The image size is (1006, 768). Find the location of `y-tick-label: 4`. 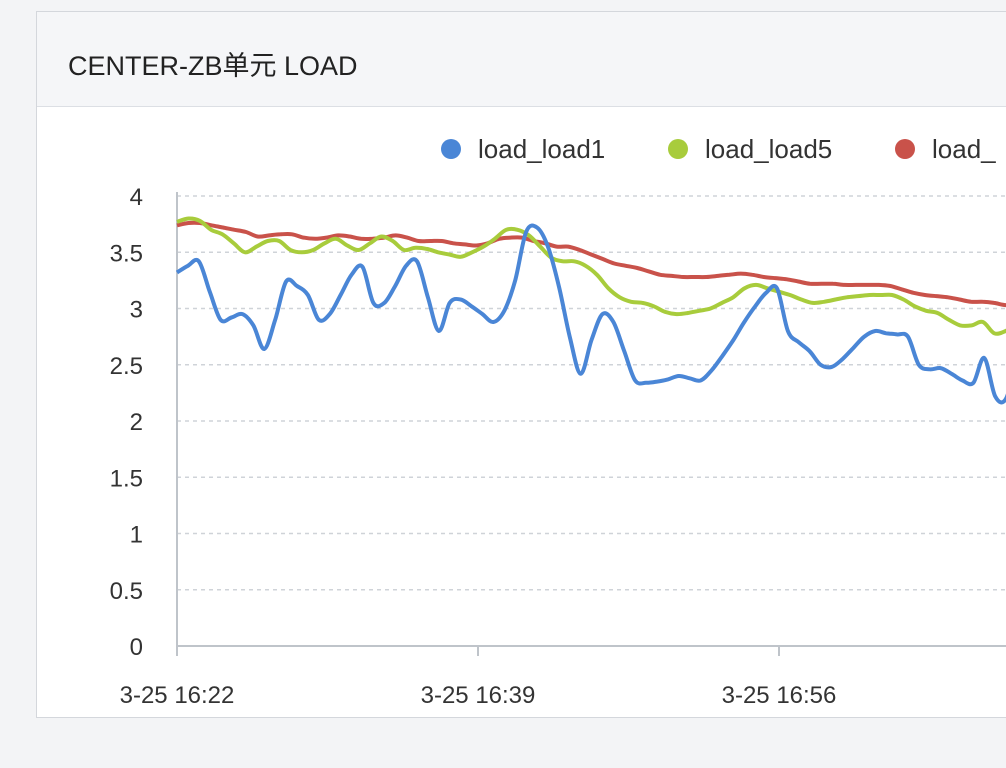

y-tick-label: 4 is located at coordinates (136, 197).